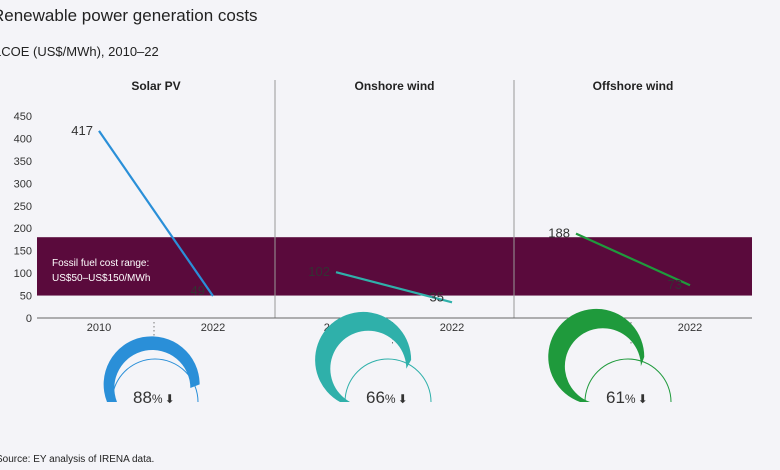  I want to click on band-label-line2: US$50–US$150/MWh, so click(101, 278).